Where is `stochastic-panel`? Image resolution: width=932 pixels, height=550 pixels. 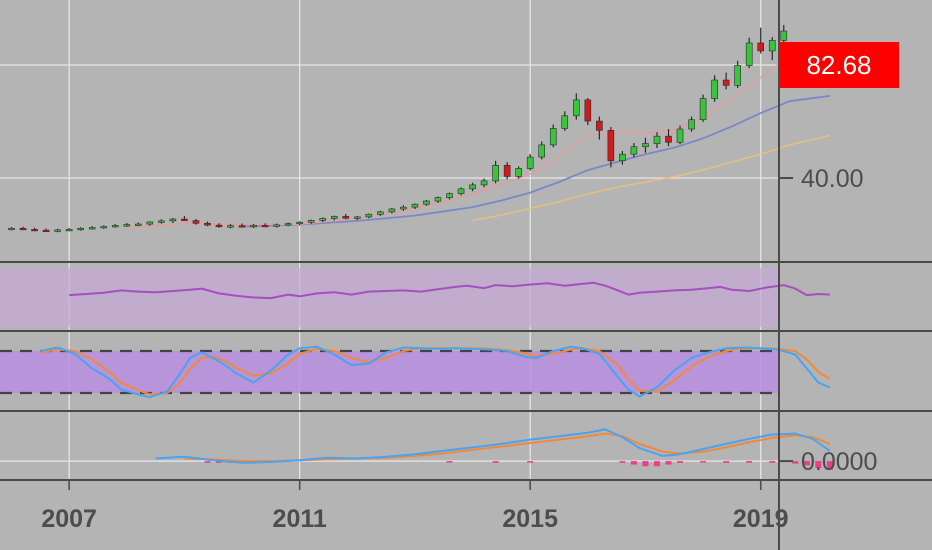
stochastic-panel is located at coordinates (435, 372).